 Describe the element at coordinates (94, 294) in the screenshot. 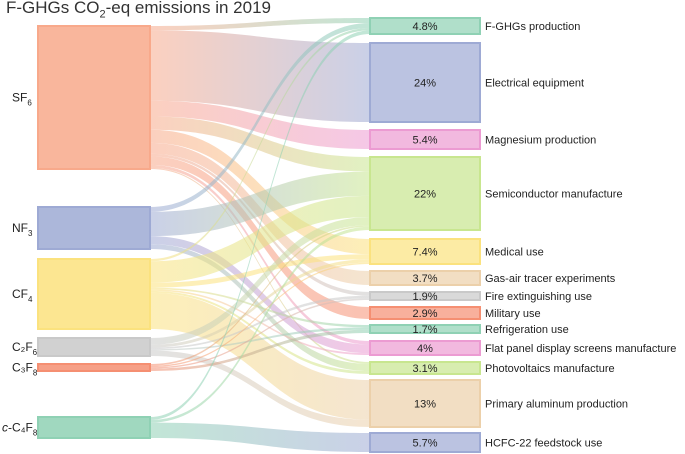

I see `source-node-CF4` at that location.